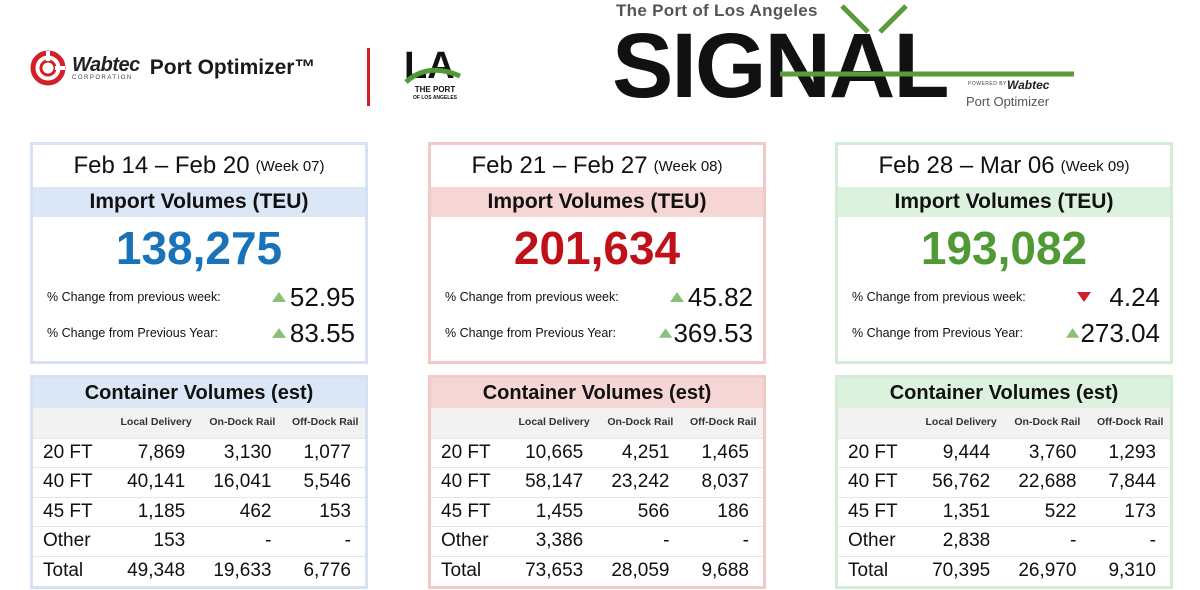 The width and height of the screenshot is (1200, 590). What do you see at coordinates (232, 67) in the screenshot?
I see `product-title: Port Optimizer™` at bounding box center [232, 67].